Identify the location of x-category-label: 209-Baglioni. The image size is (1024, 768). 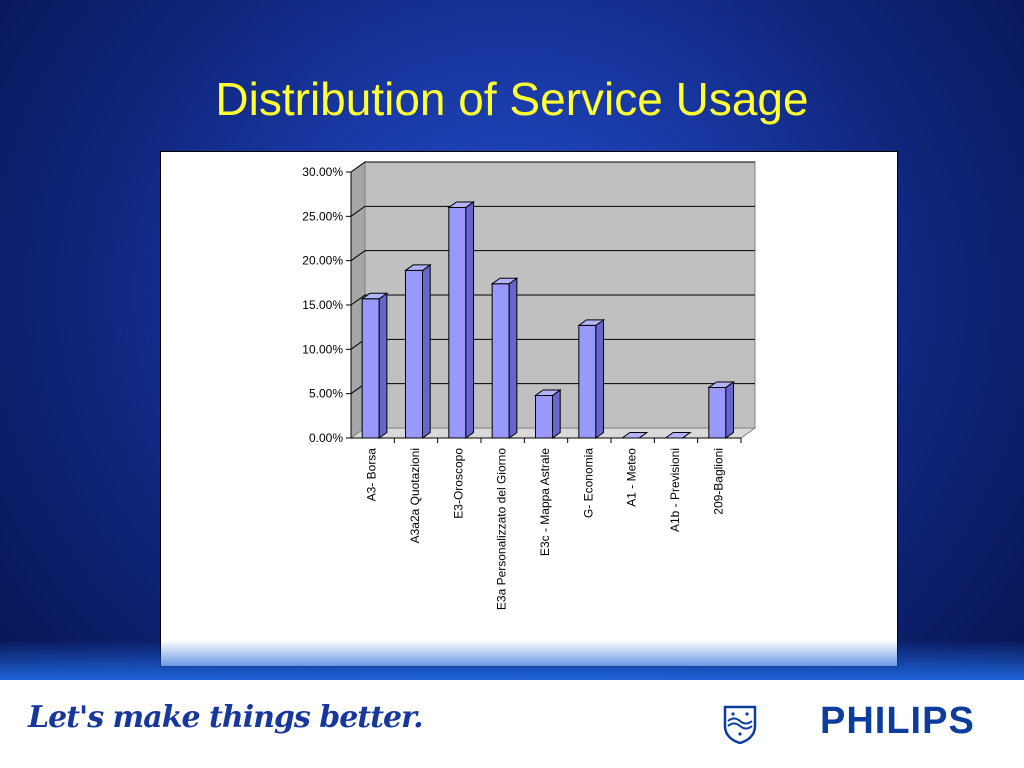
(718, 481).